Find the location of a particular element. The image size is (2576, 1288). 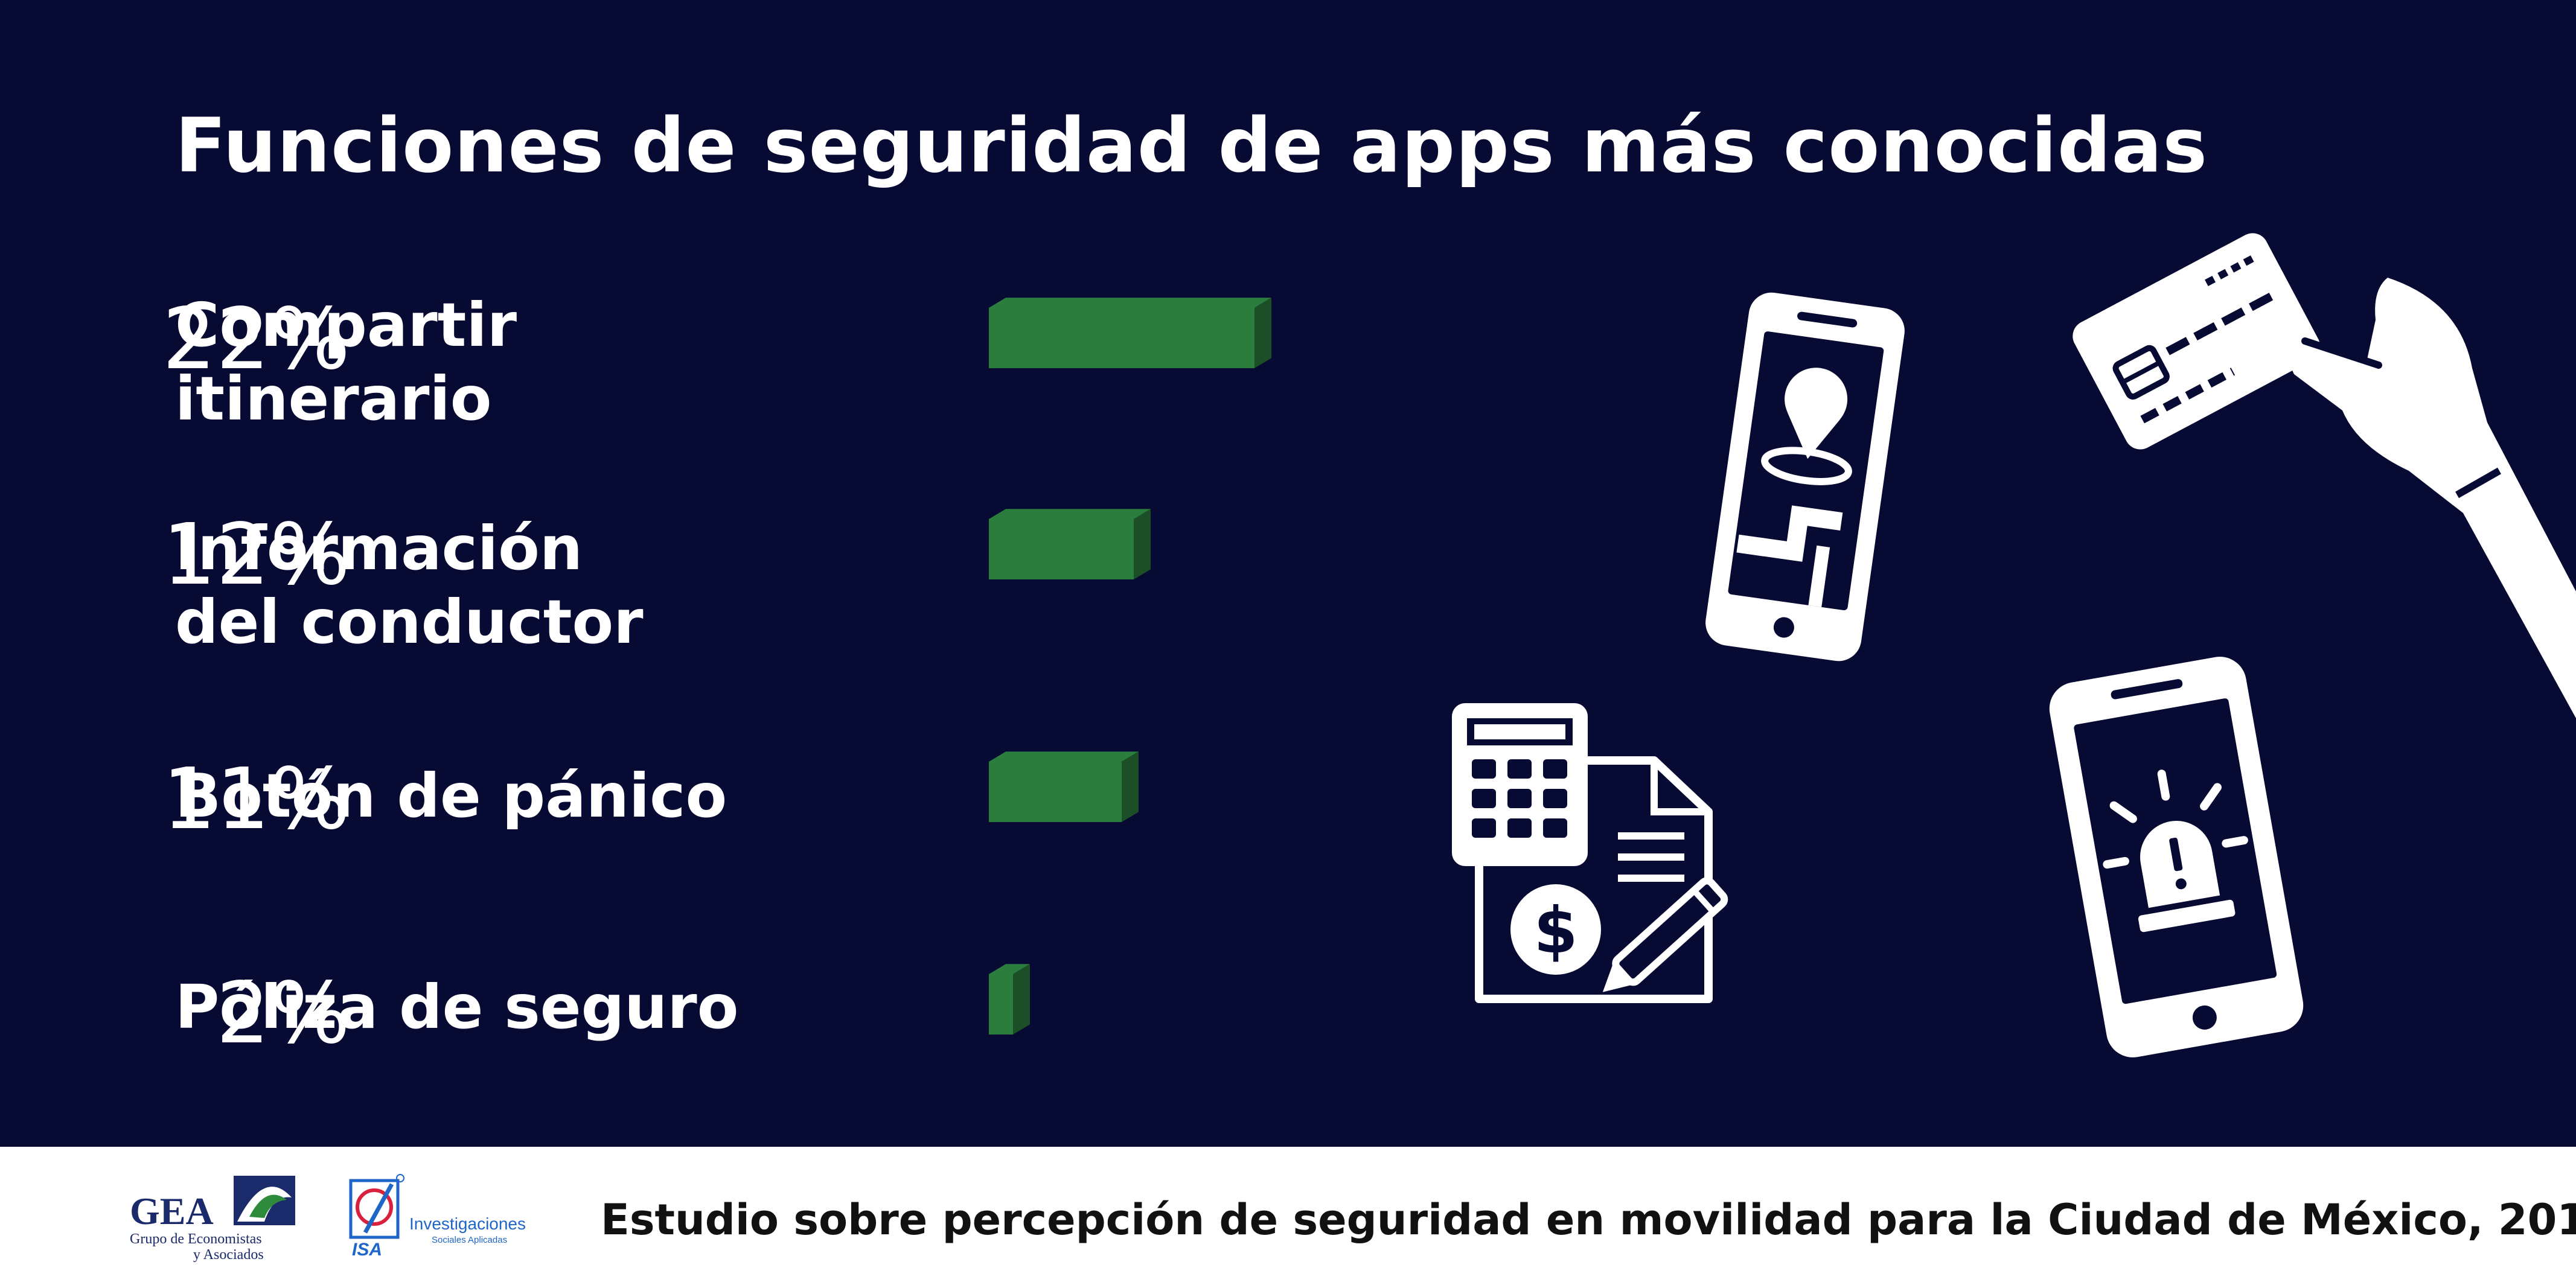

bar-3-side is located at coordinates (1131, 786).